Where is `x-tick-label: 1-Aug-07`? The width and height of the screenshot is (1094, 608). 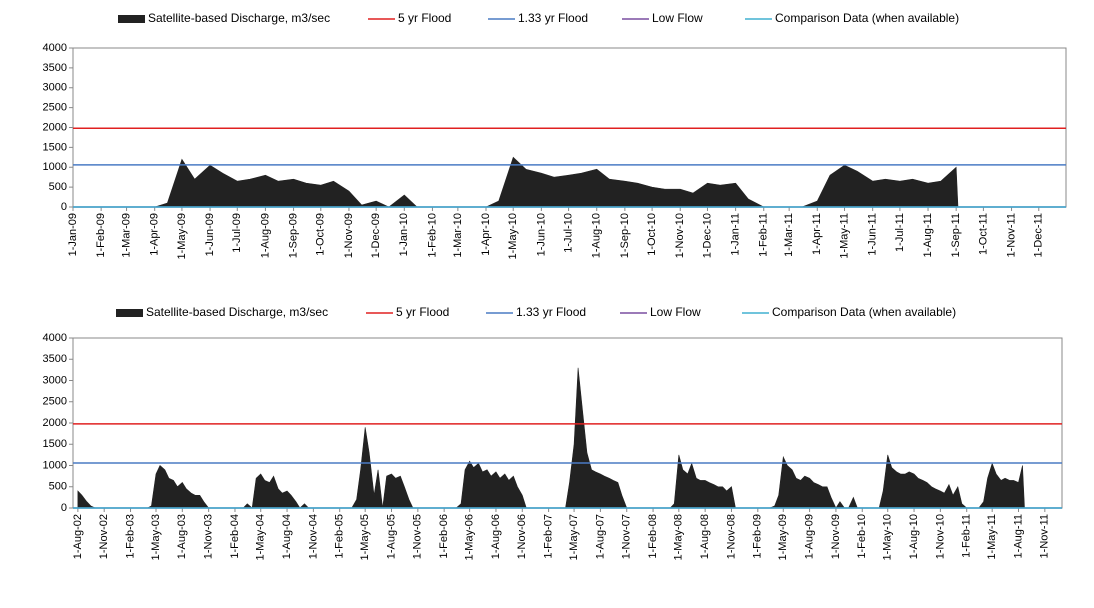
x-tick-label: 1-Aug-07 is located at coordinates (600, 536).